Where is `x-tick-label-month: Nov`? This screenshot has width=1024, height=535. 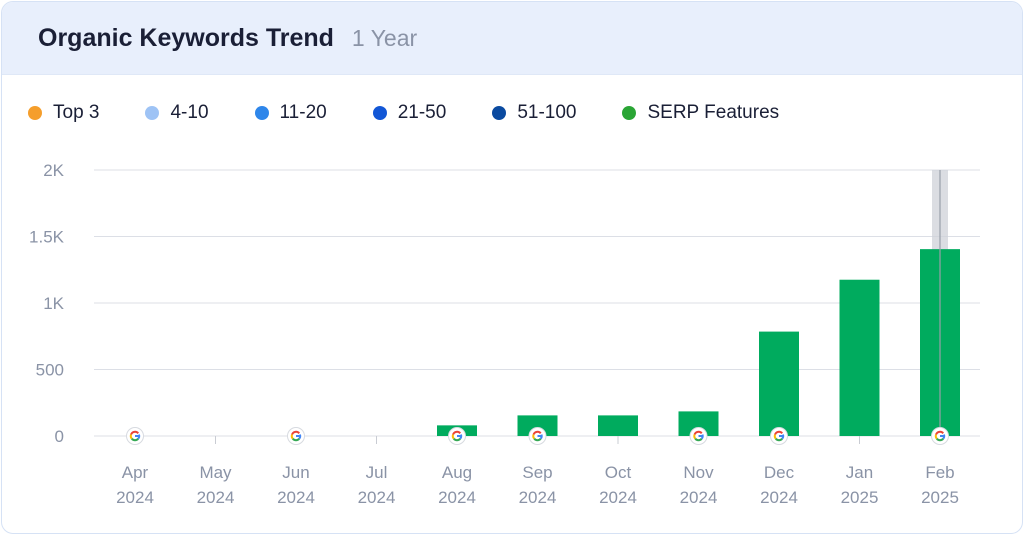 x-tick-label-month: Nov is located at coordinates (698, 472).